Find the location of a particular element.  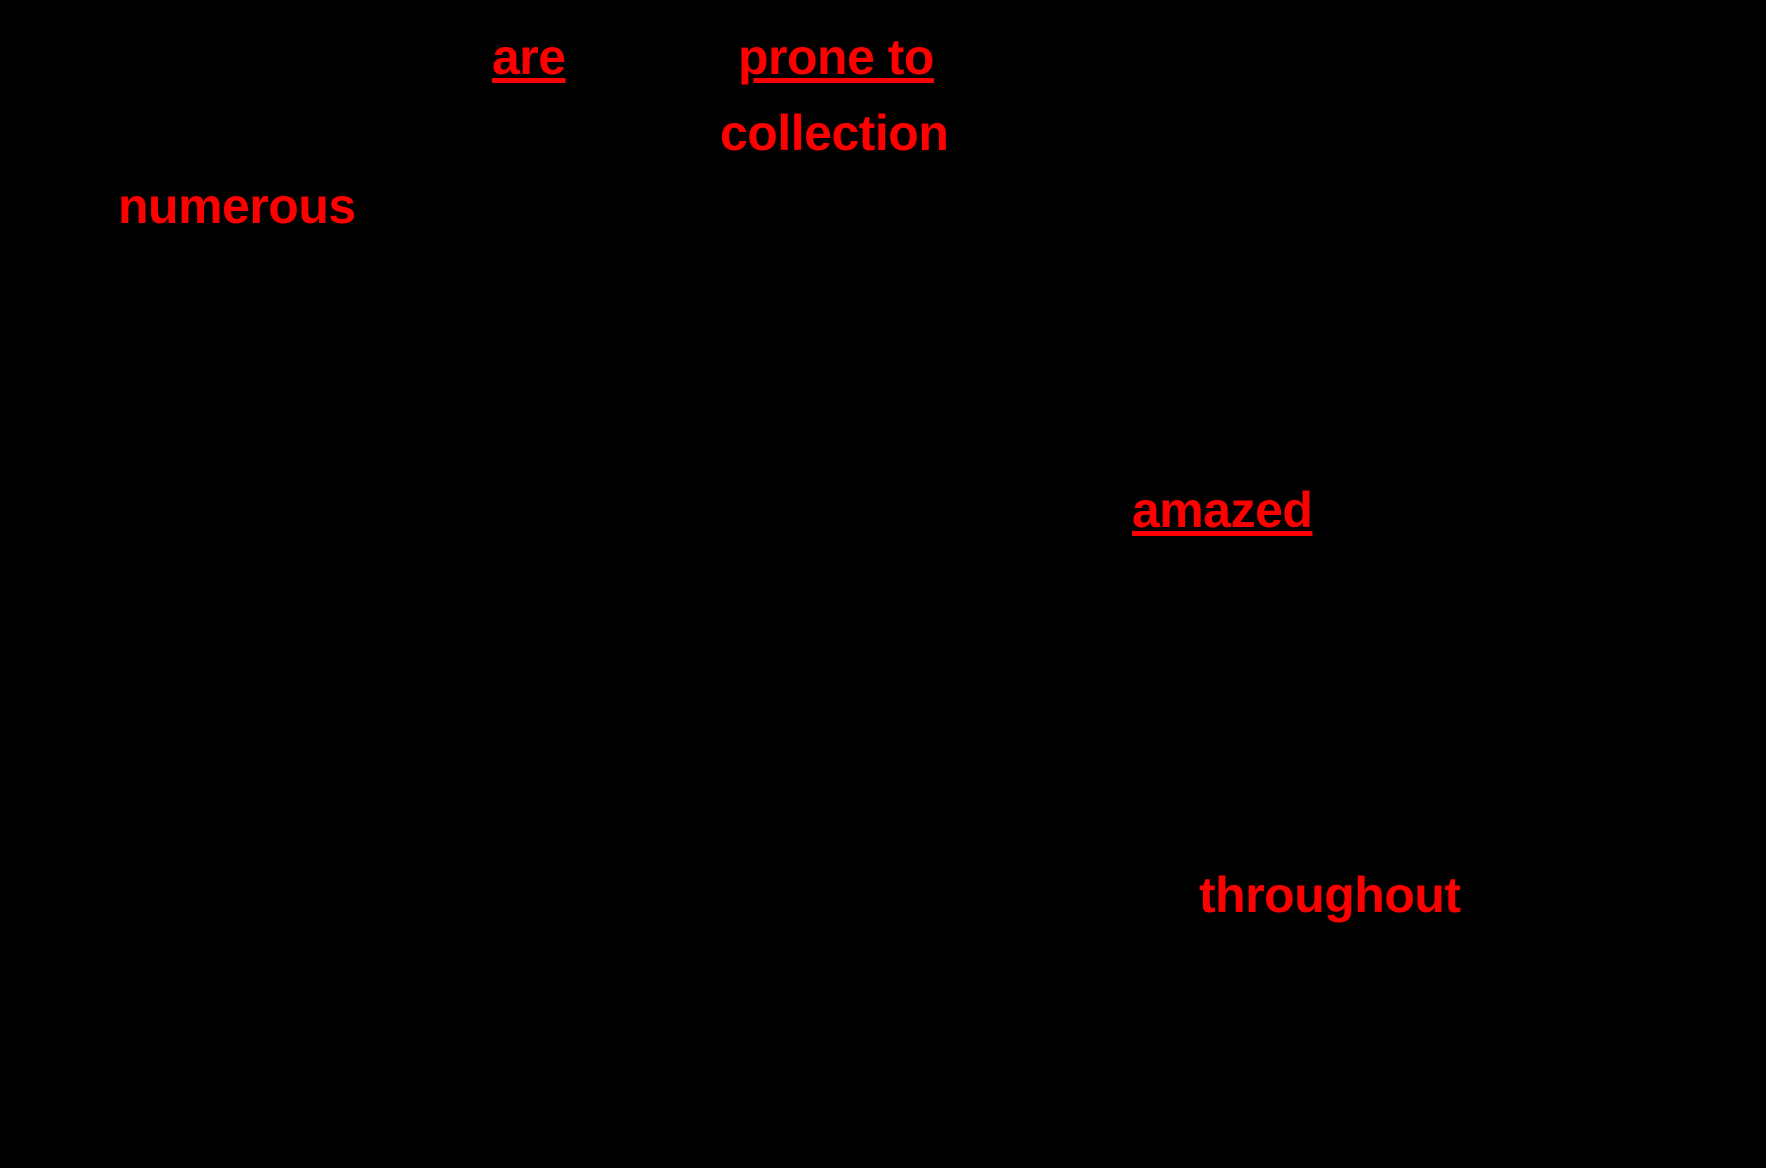

annotation-word-throughout: throughout is located at coordinates (1330, 895).